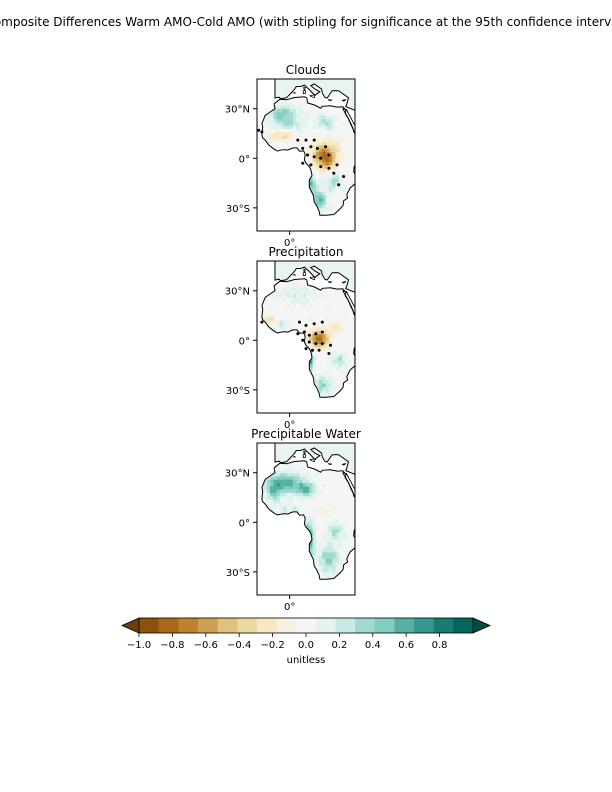  What do you see at coordinates (373, 645) in the screenshot?
I see `colorbar-tick-label: 0.4` at bounding box center [373, 645].